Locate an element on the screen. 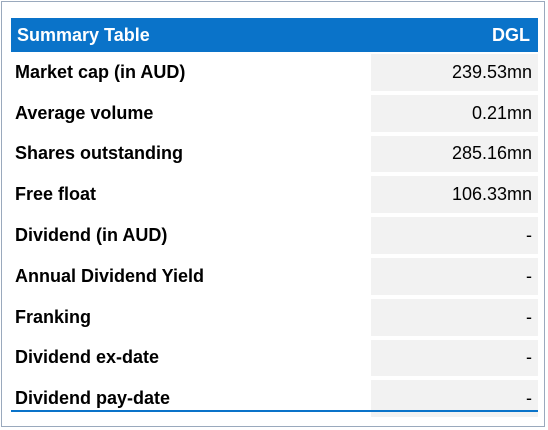  row-label-average-volume: Average volume is located at coordinates (191, 113).